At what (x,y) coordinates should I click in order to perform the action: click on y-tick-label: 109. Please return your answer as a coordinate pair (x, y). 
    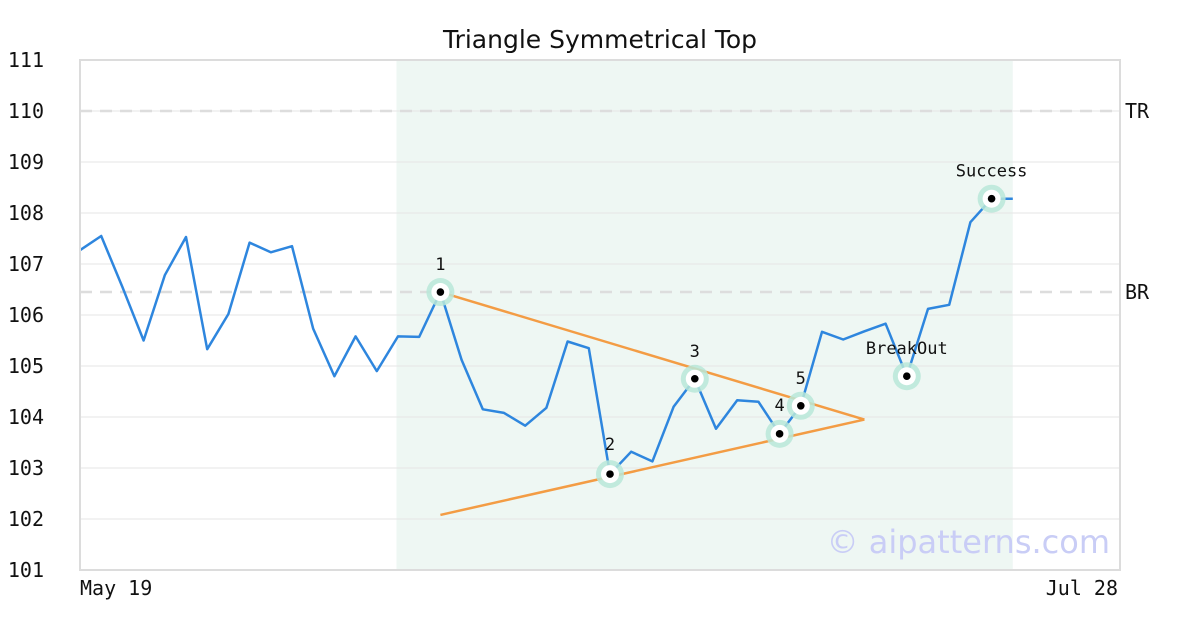
    Looking at the image, I should click on (26, 162).